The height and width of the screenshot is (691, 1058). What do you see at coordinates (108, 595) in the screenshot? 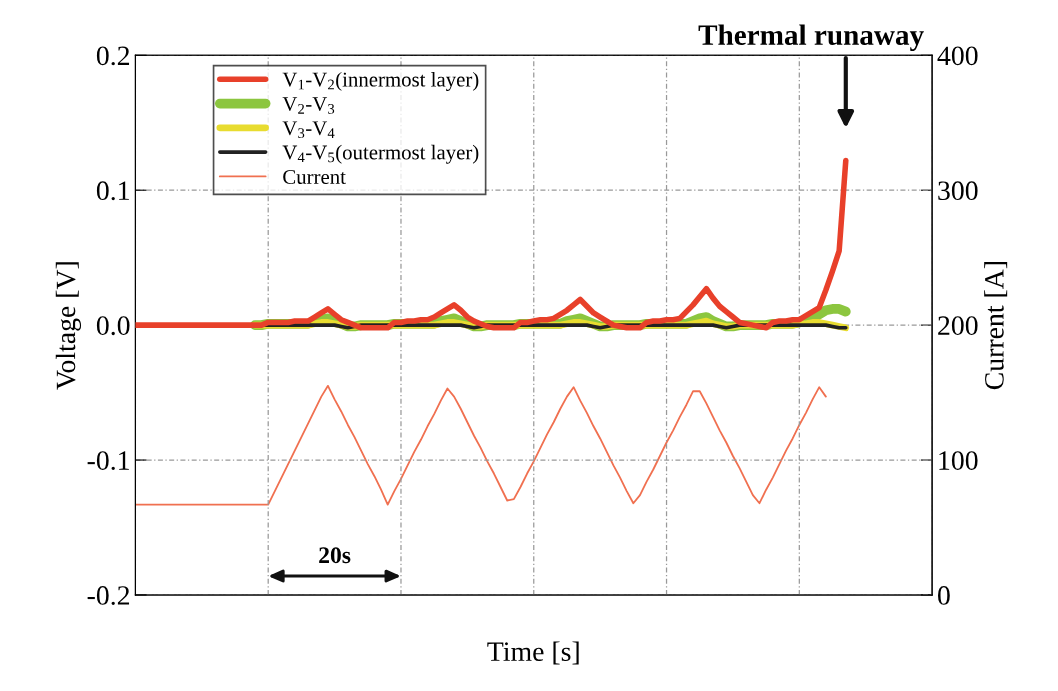
I see `y-tick-label: -0.2` at bounding box center [108, 595].